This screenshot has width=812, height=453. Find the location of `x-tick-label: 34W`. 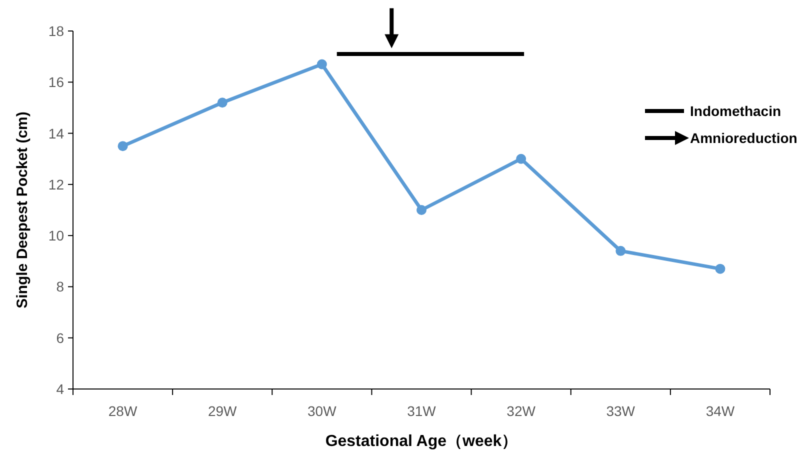

x-tick-label: 34W is located at coordinates (721, 411).